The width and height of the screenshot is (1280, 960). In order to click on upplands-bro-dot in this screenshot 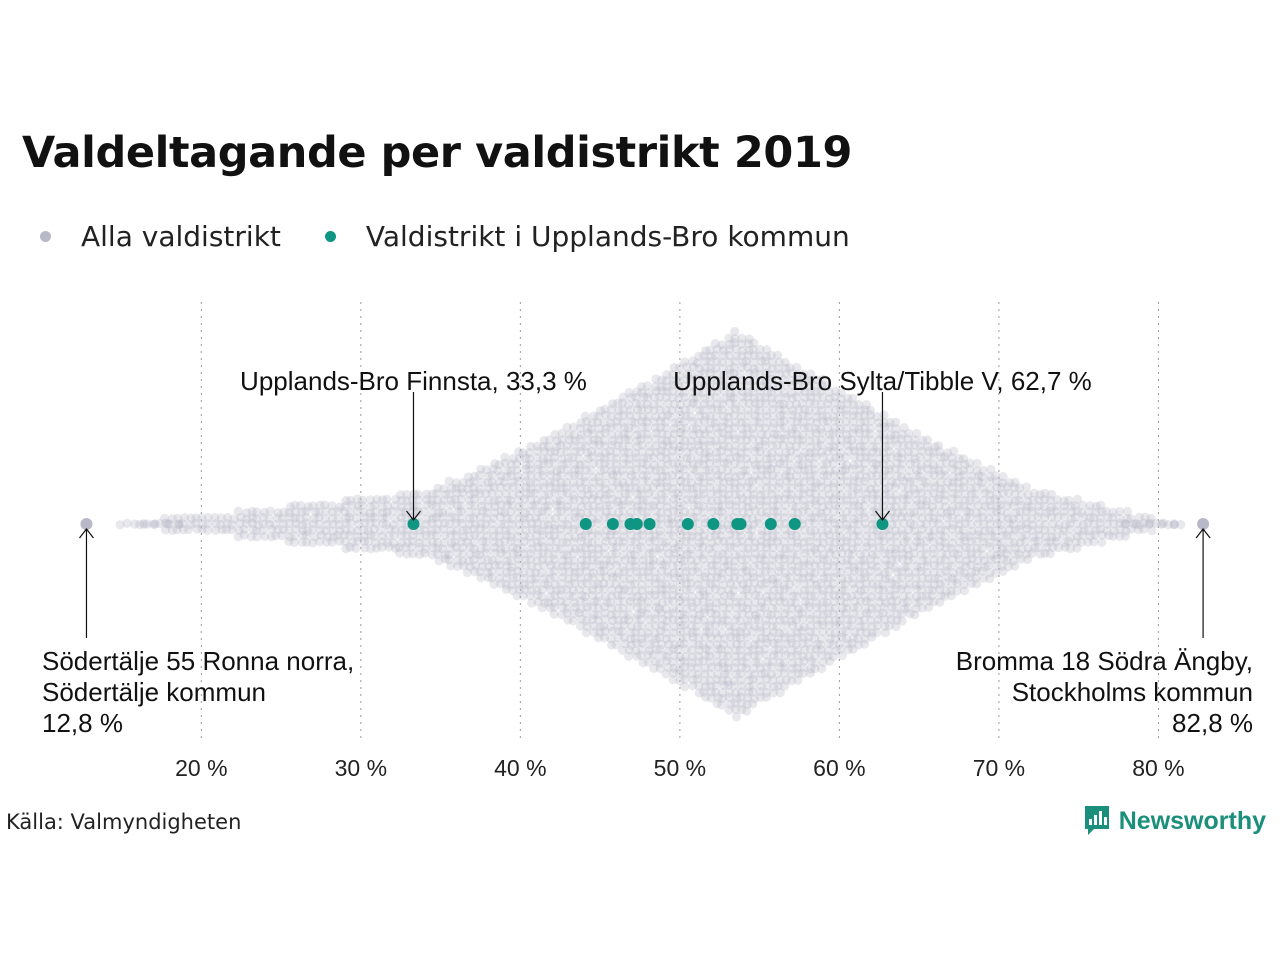, I will do `click(687, 524)`.